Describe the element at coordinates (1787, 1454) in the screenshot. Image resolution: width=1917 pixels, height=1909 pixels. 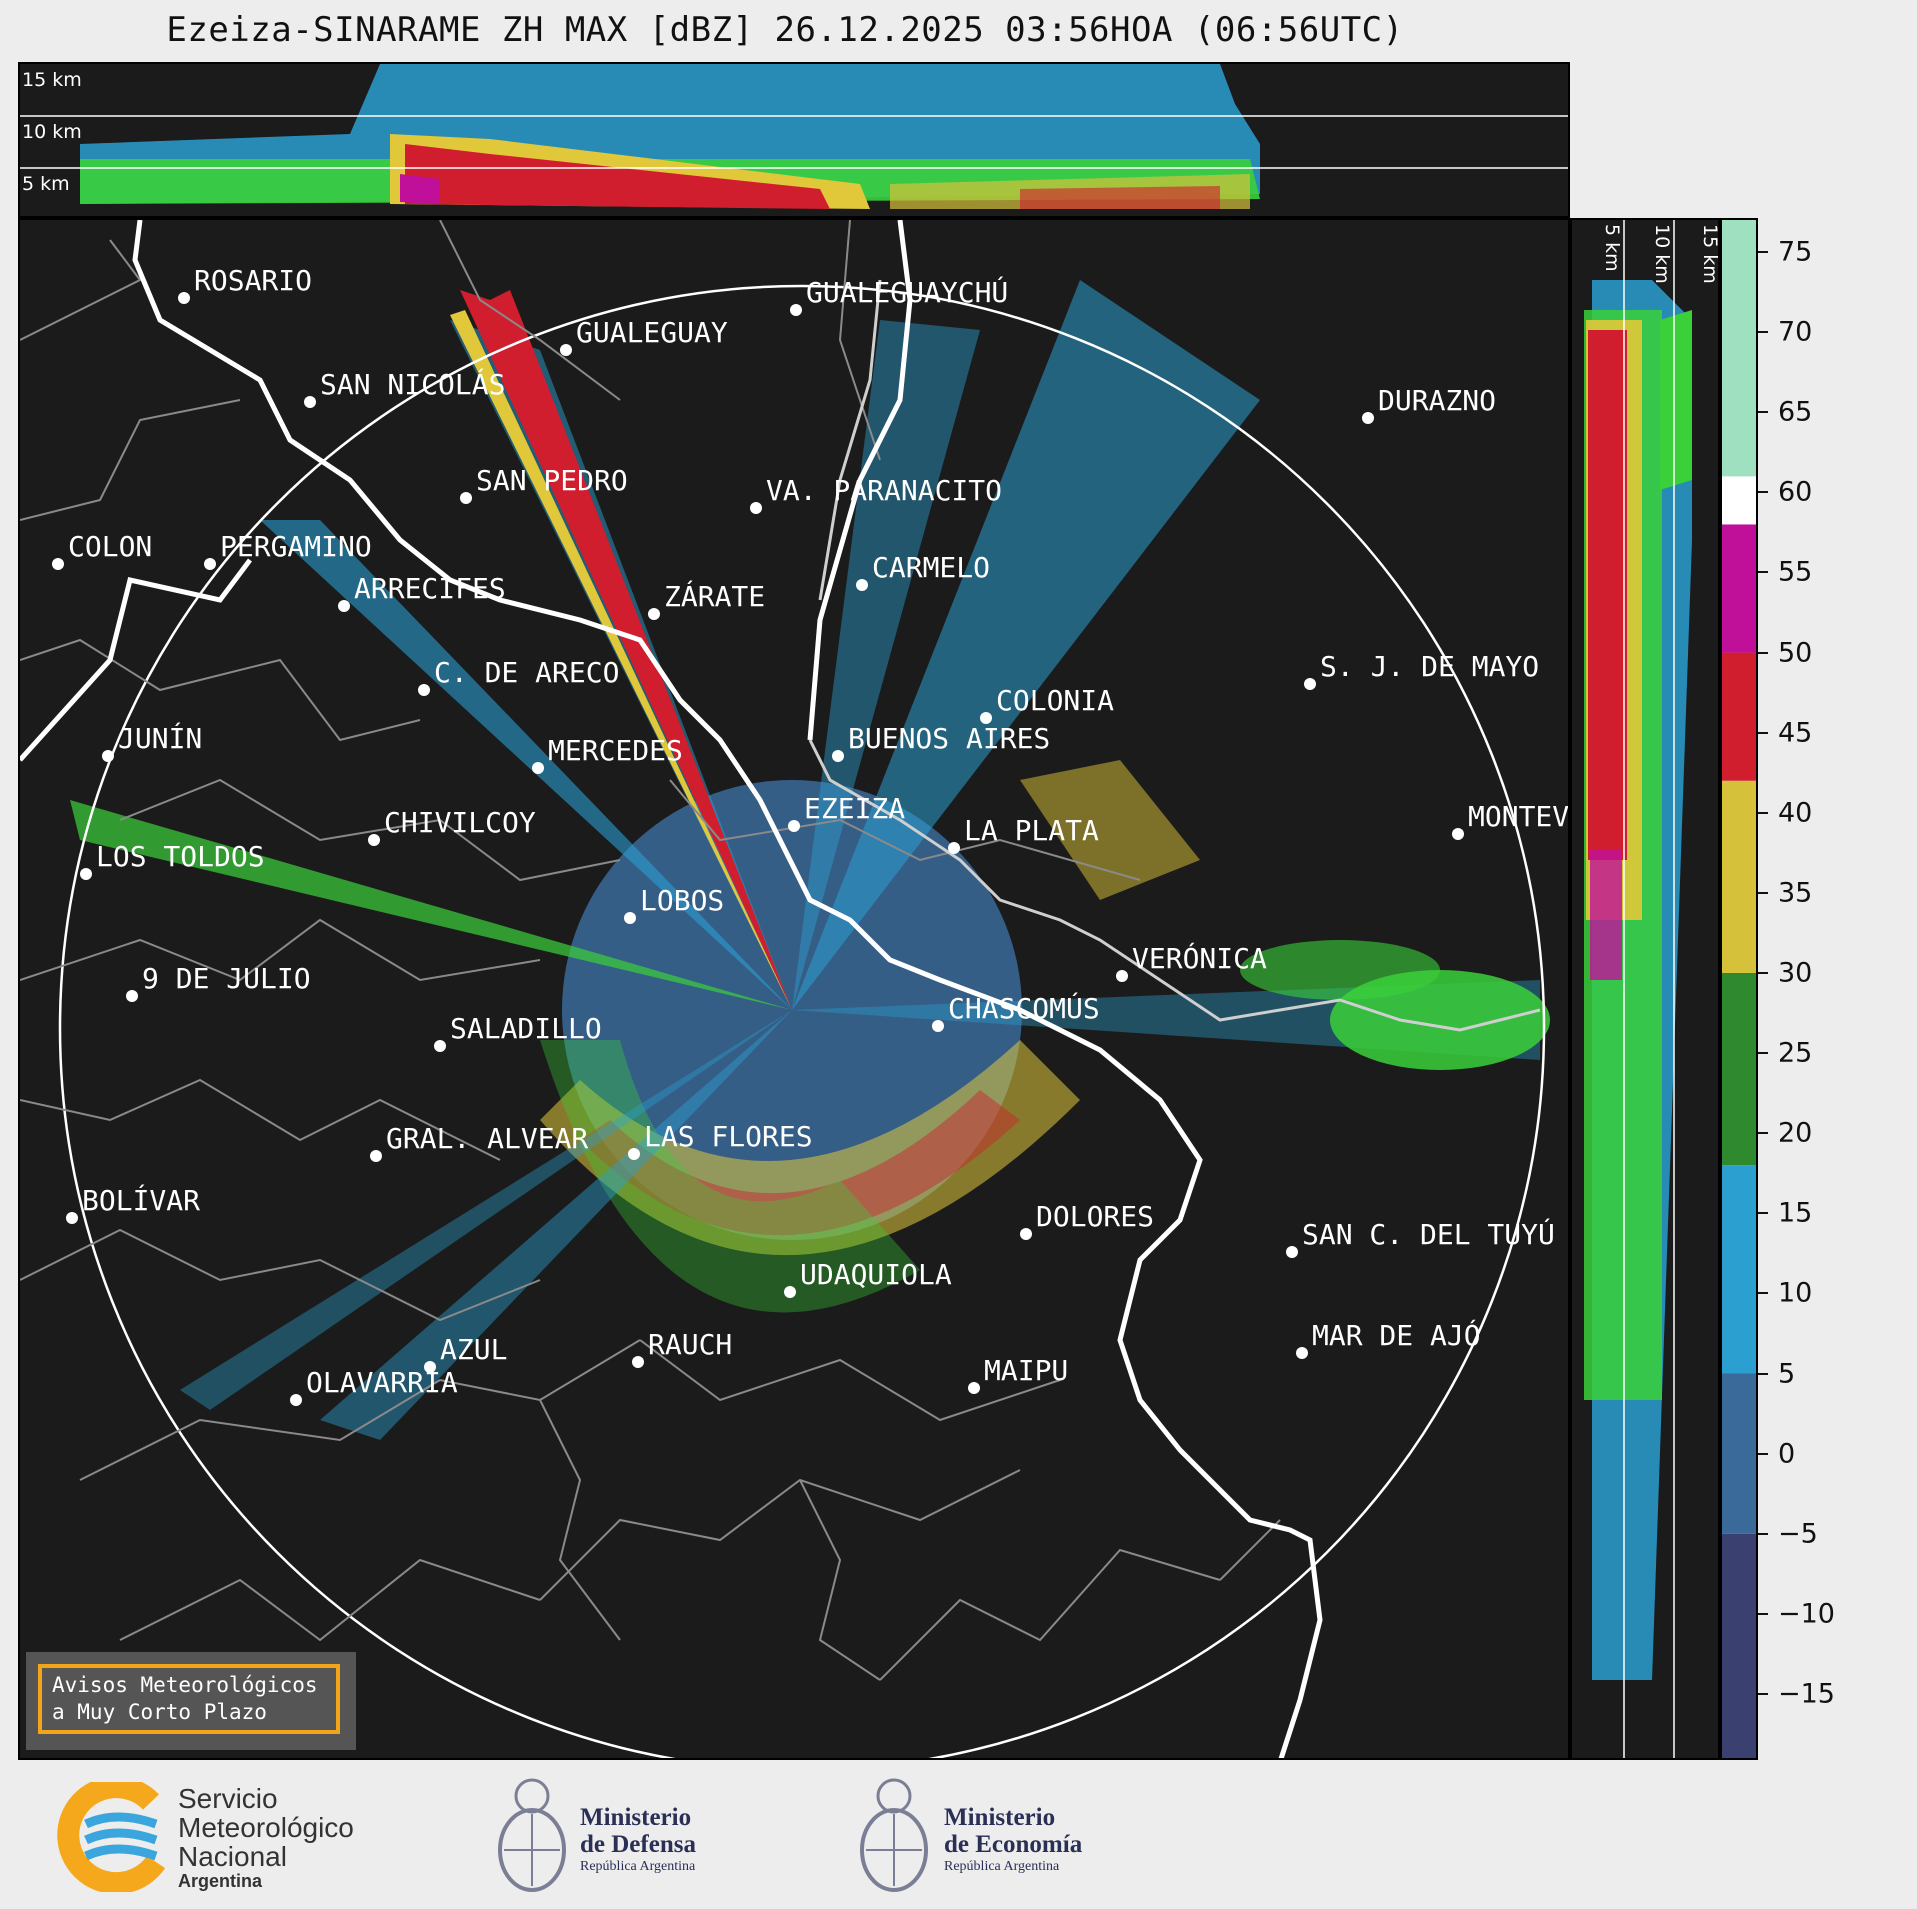
I see `colorbar-tick-label: 0` at that location.